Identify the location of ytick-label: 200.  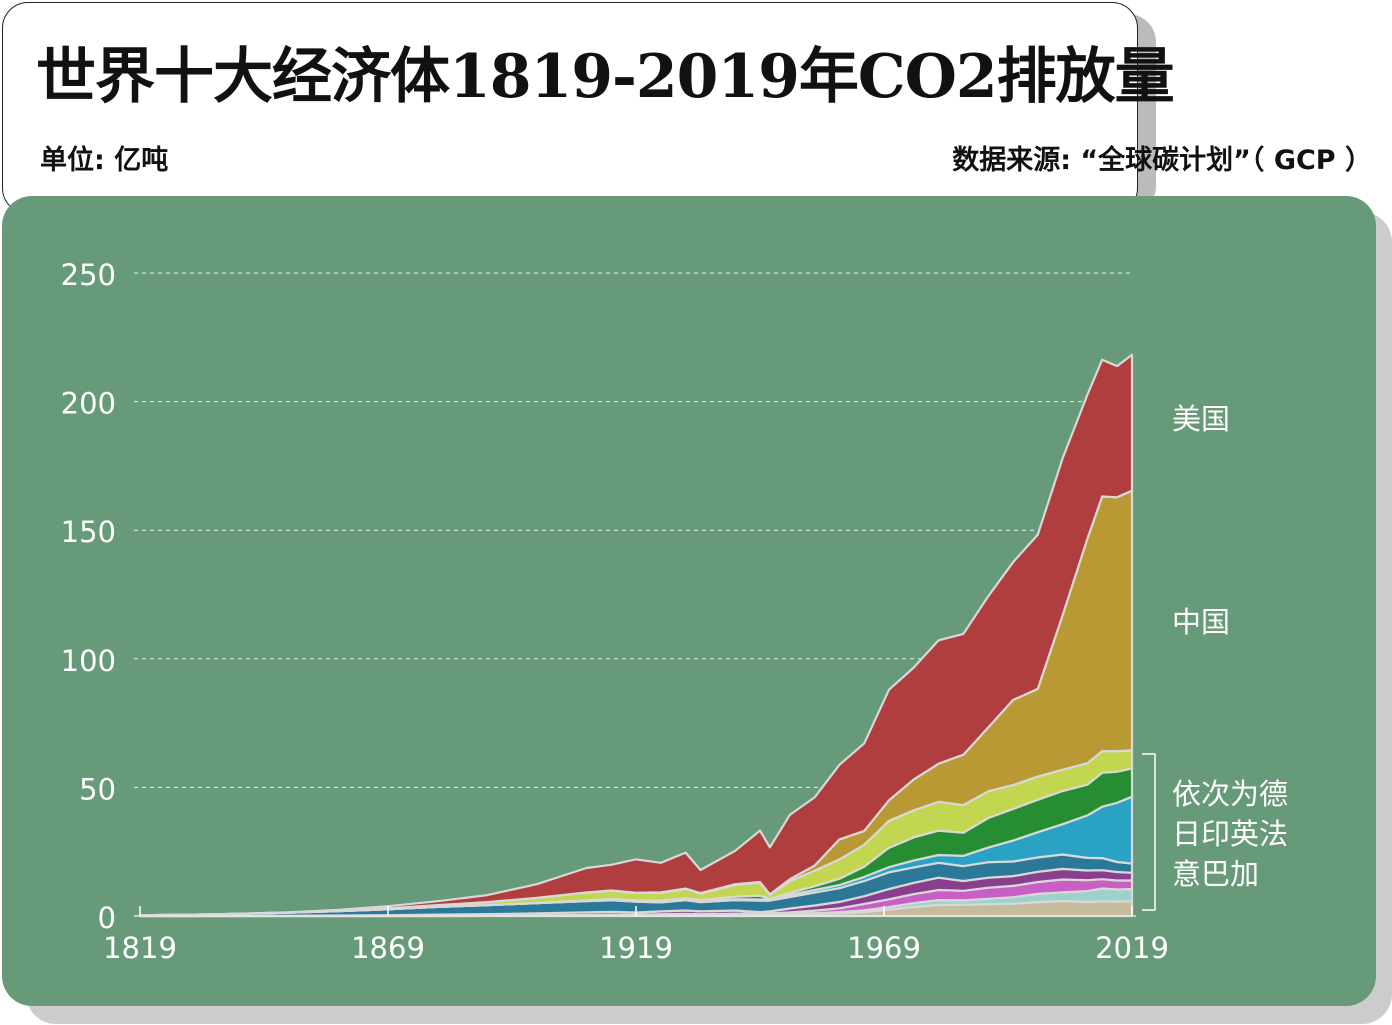
(88, 404).